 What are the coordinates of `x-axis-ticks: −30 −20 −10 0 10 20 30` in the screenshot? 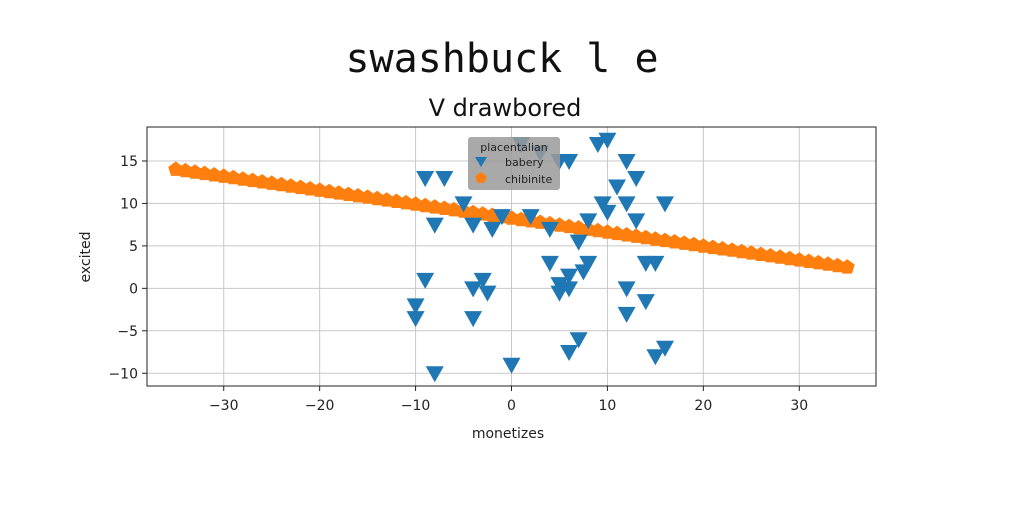 It's located at (508, 400).